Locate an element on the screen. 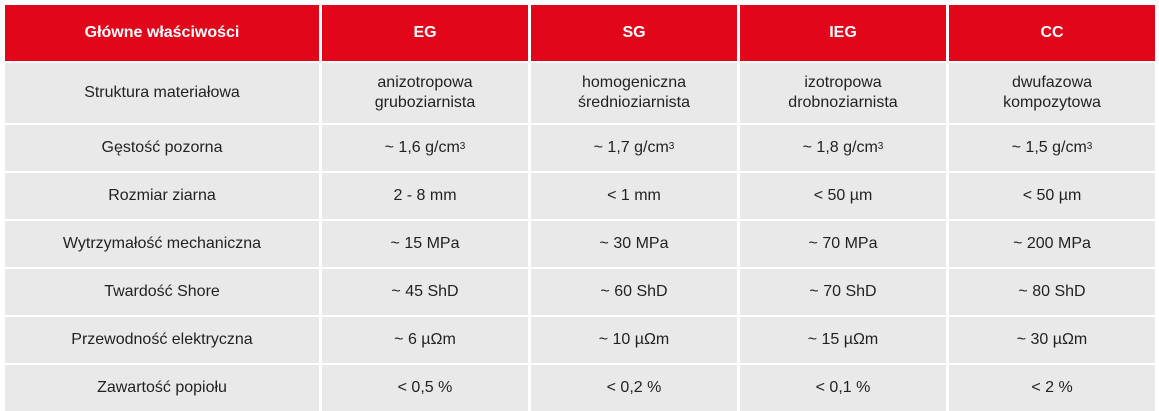 The width and height of the screenshot is (1159, 411). cell-strength-ieg: ~ 70 MPa is located at coordinates (843, 244).